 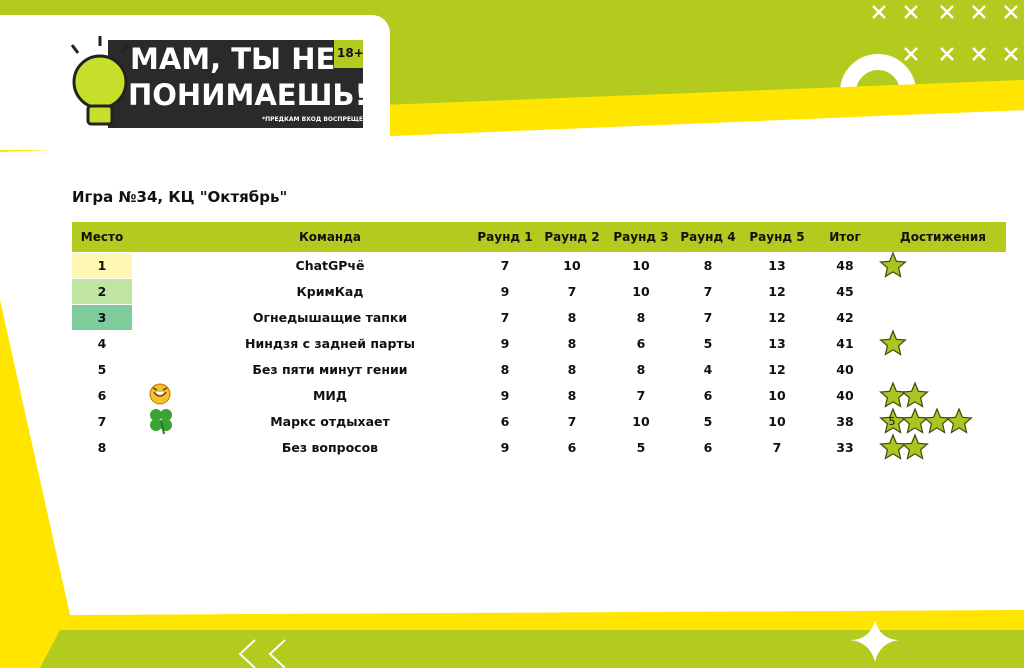 I want to click on team: Маркс отдыхает, so click(x=330, y=421).